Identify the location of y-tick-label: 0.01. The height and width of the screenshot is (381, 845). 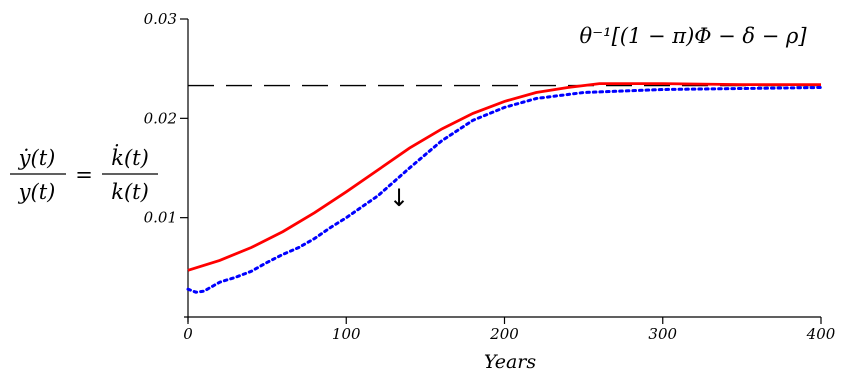
(160, 218).